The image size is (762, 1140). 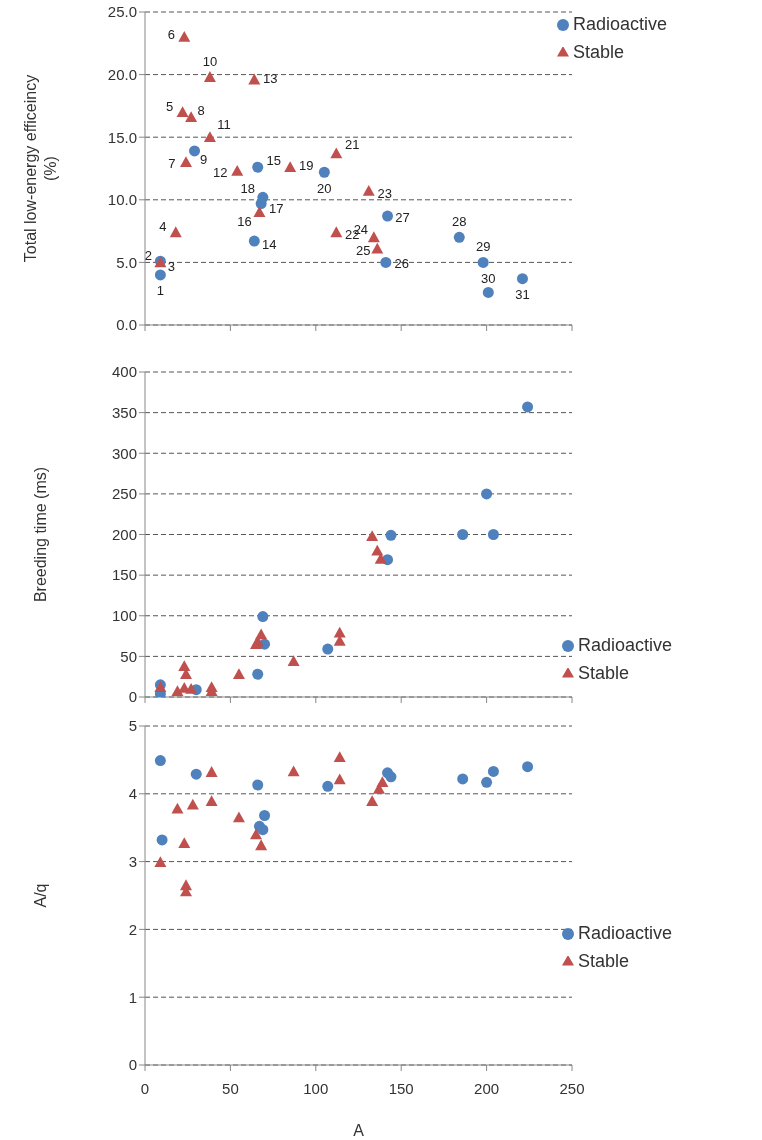 What do you see at coordinates (483, 246) in the screenshot?
I see `annotation: 29` at bounding box center [483, 246].